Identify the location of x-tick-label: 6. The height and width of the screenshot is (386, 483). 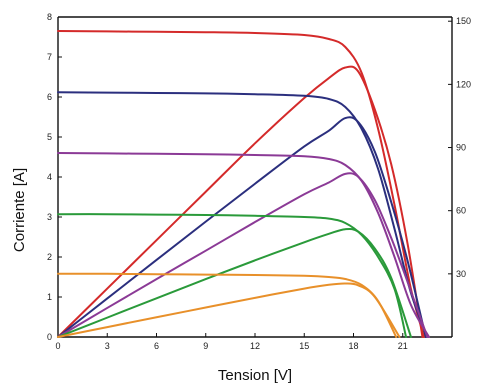
(156, 346).